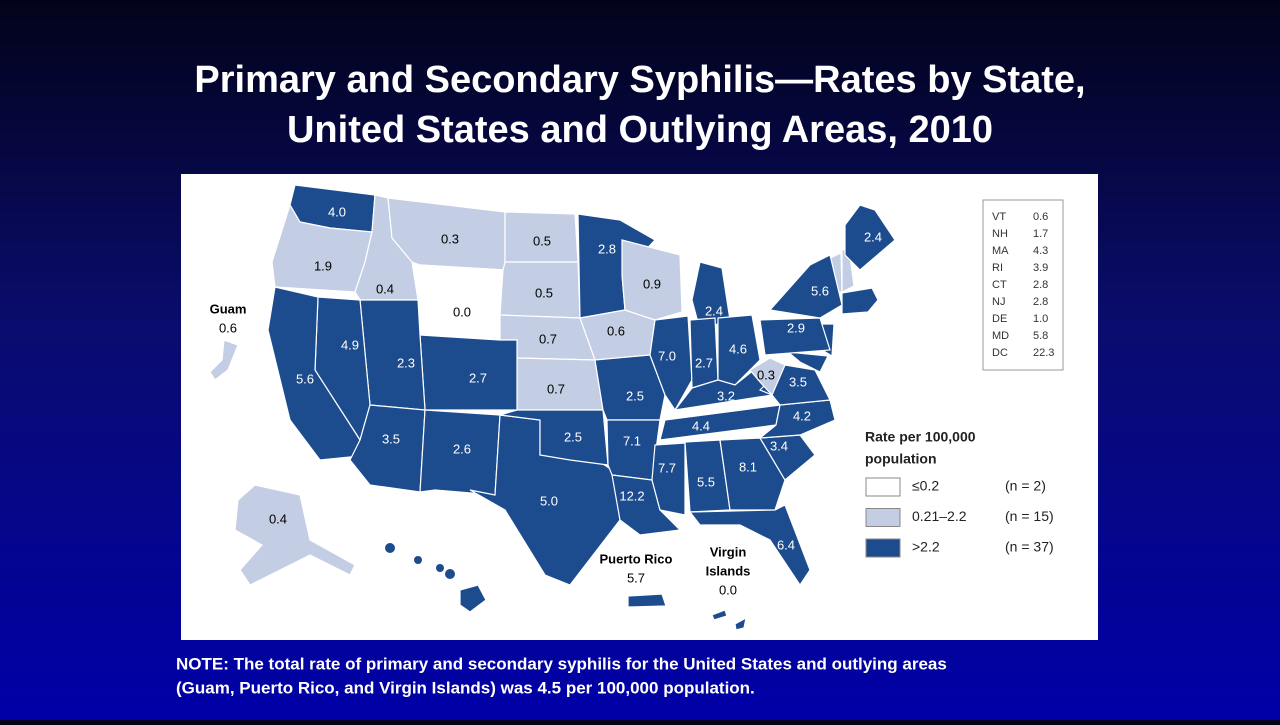  What do you see at coordinates (640, 130) in the screenshot?
I see `title-line: United States and Outlying Areas, 2010` at bounding box center [640, 130].